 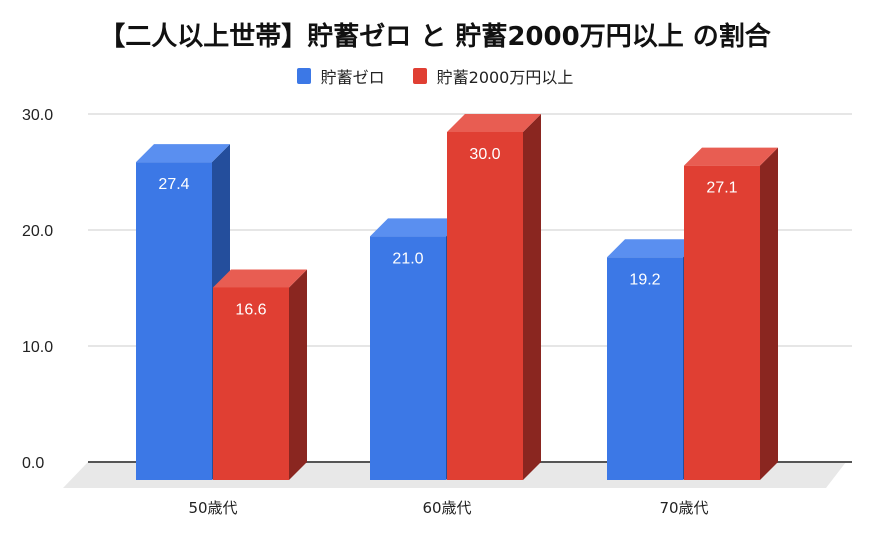 What do you see at coordinates (435, 37) in the screenshot?
I see `chart-title: 【二人以上世帯】貯蓄ゼロ と 貯蓄2000万円以上 の割合` at bounding box center [435, 37].